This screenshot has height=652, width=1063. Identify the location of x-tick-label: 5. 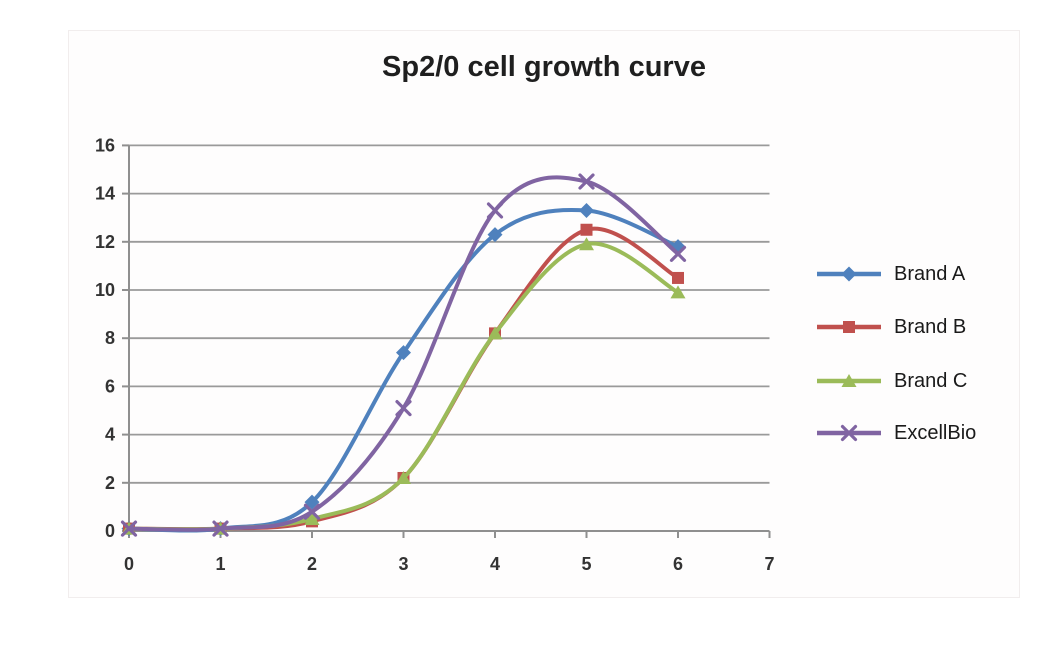
(586, 564).